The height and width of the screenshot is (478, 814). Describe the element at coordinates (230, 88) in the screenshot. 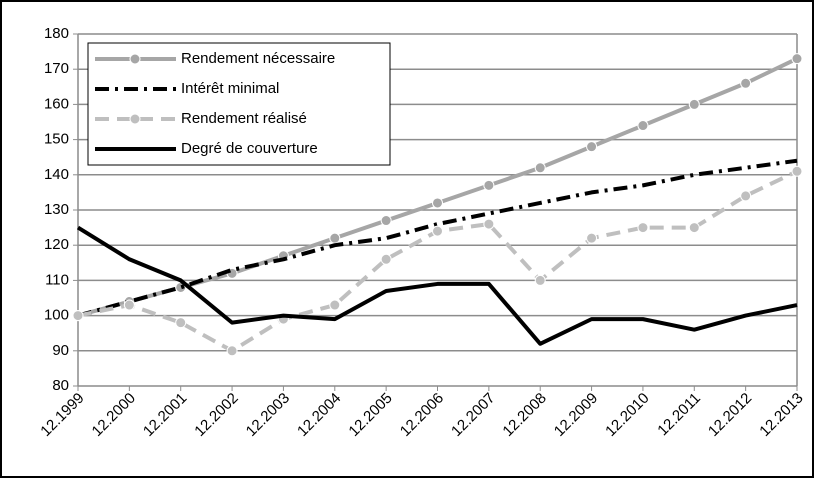

I see `legend-label: Intérêt minimal` at that location.